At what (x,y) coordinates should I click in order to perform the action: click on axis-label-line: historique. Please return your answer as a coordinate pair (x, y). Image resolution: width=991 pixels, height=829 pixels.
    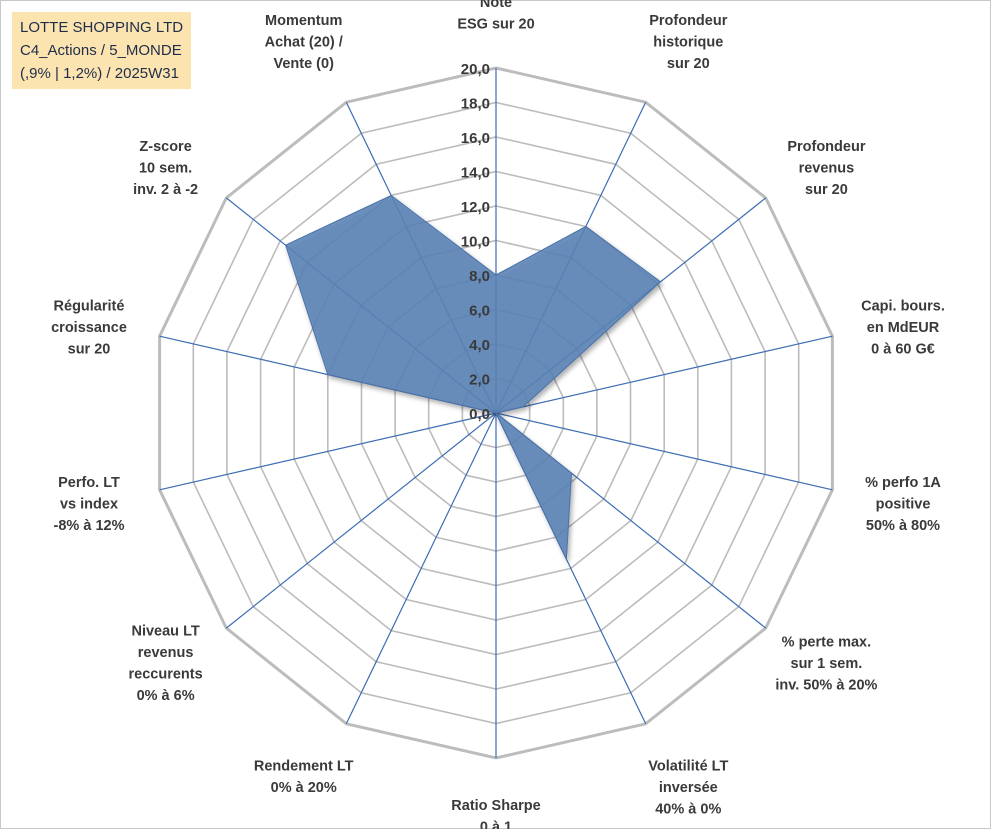
    Looking at the image, I should click on (688, 42).